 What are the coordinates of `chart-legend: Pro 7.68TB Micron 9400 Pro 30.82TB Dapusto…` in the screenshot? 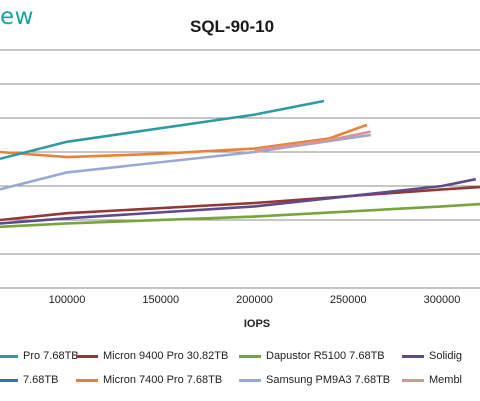 It's located at (240, 371).